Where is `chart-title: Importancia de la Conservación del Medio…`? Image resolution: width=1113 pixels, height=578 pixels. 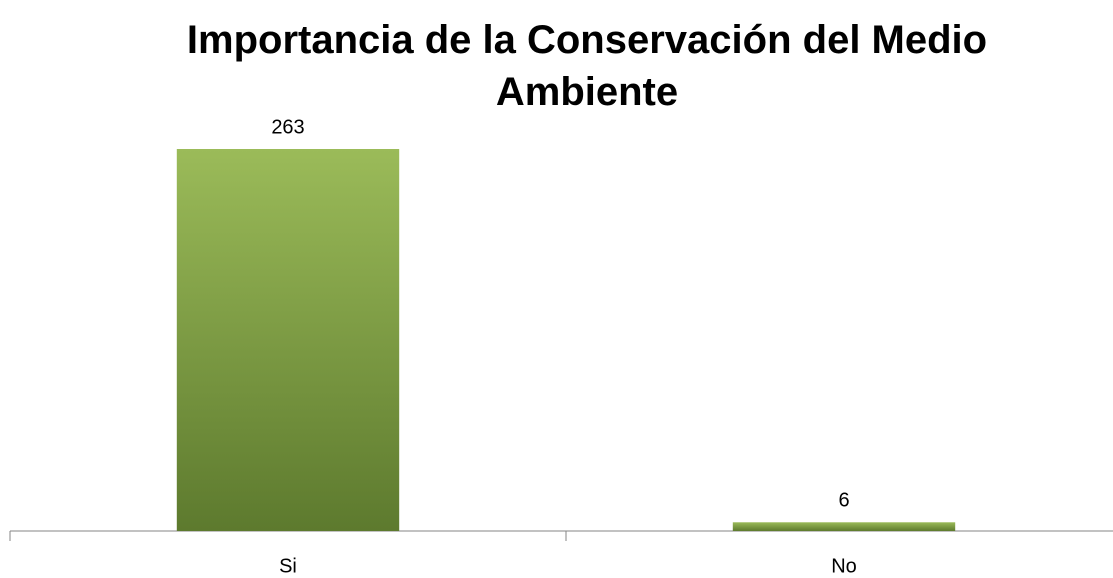
chart-title: Importancia de la Conservación del Medio… is located at coordinates (587, 66).